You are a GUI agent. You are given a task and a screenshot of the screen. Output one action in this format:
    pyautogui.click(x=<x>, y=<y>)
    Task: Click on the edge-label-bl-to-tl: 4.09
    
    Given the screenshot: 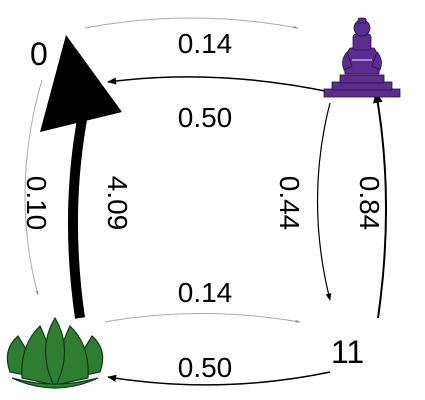 What is the action you would take?
    pyautogui.click(x=117, y=203)
    